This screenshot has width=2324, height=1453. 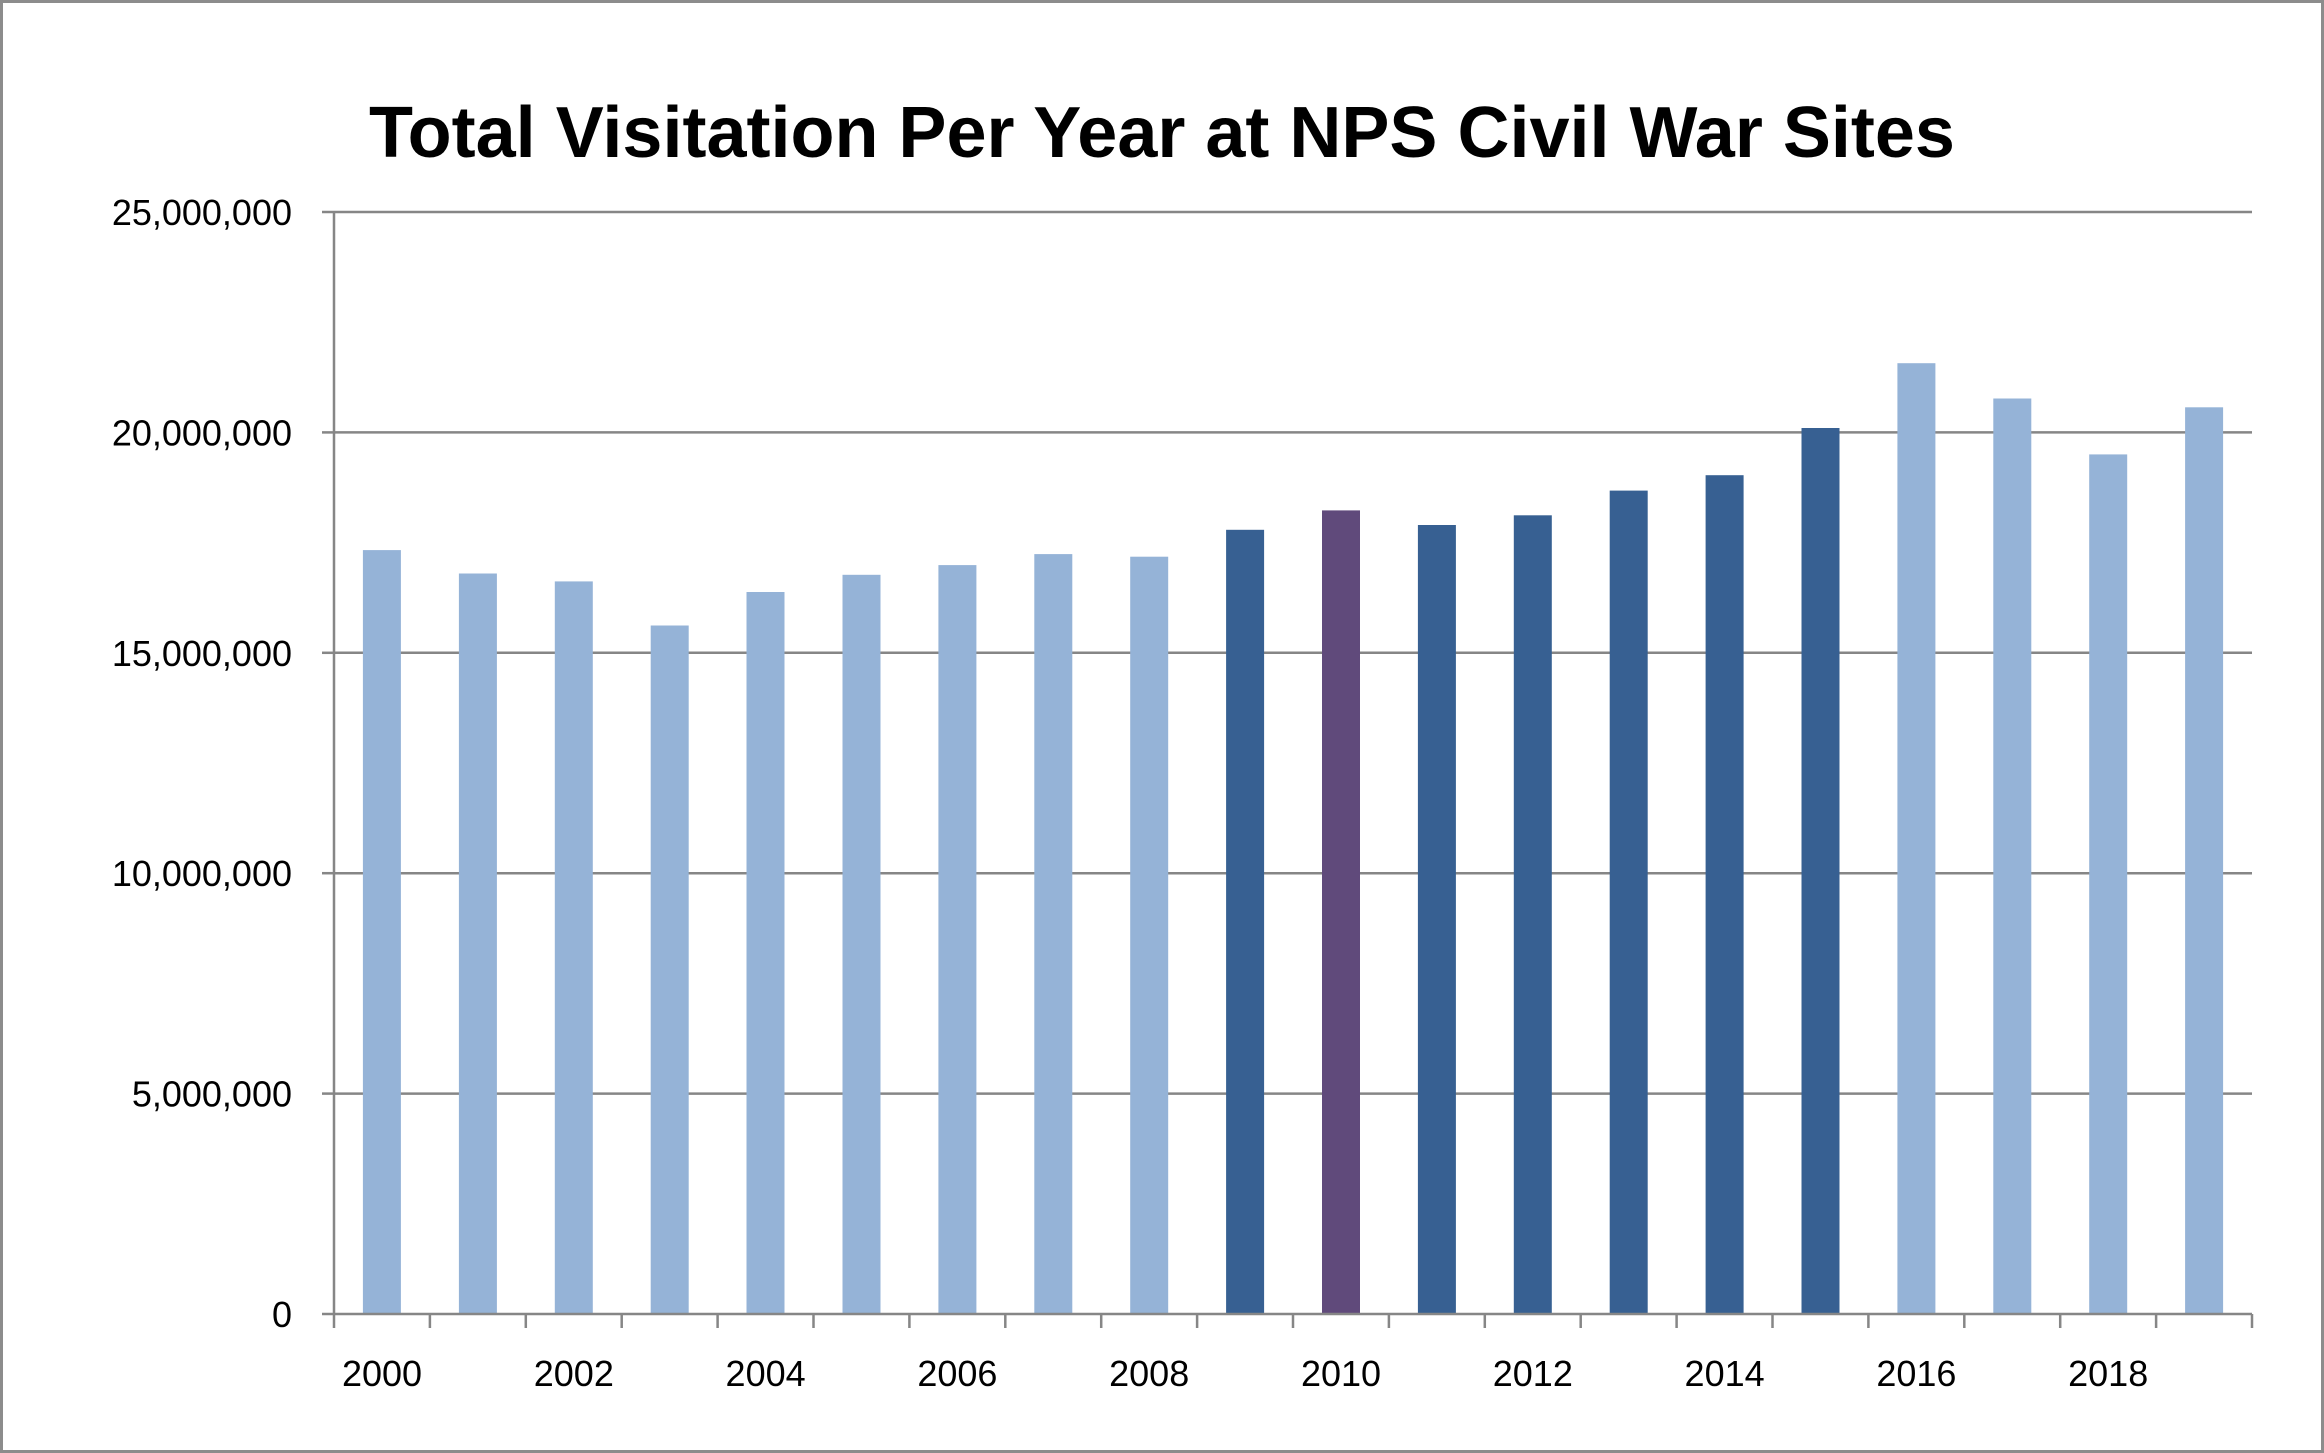 What do you see at coordinates (957, 939) in the screenshot?
I see `bar-2006` at bounding box center [957, 939].